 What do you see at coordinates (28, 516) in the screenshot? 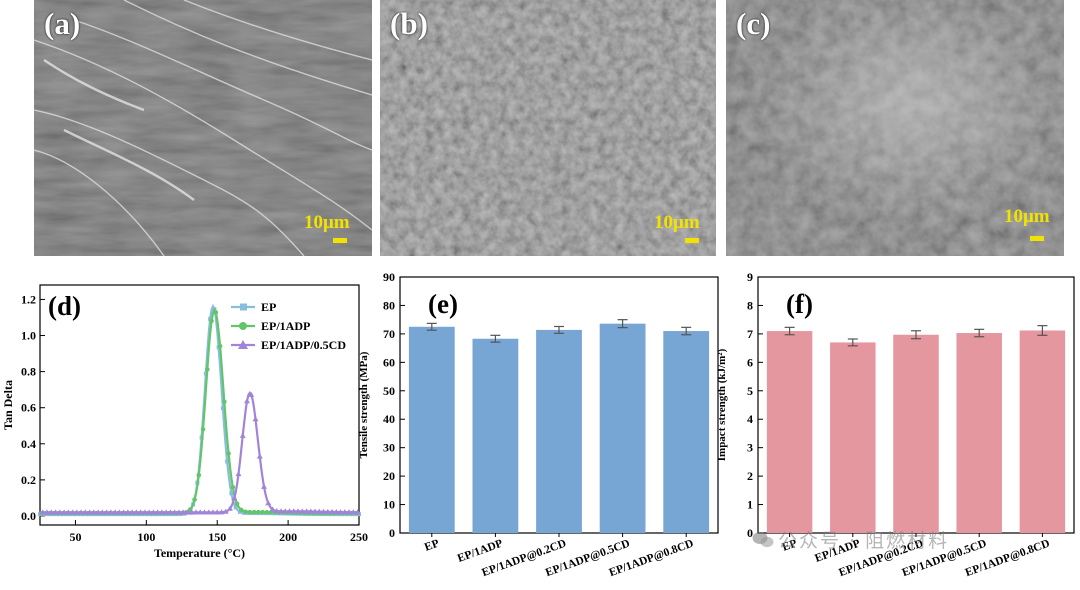
I see `chart-d-ytick-label: 0.0` at bounding box center [28, 516].